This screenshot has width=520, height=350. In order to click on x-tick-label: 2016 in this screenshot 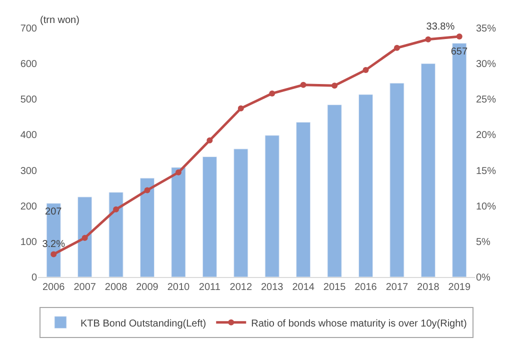, I will do `click(366, 287)`.